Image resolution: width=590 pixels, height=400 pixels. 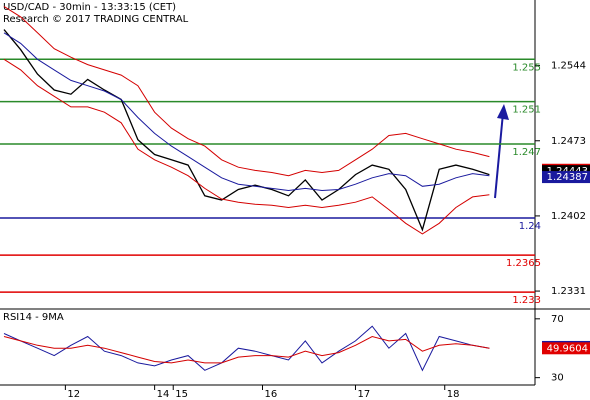 I want to click on level-label: 1.247, so click(x=526, y=152).